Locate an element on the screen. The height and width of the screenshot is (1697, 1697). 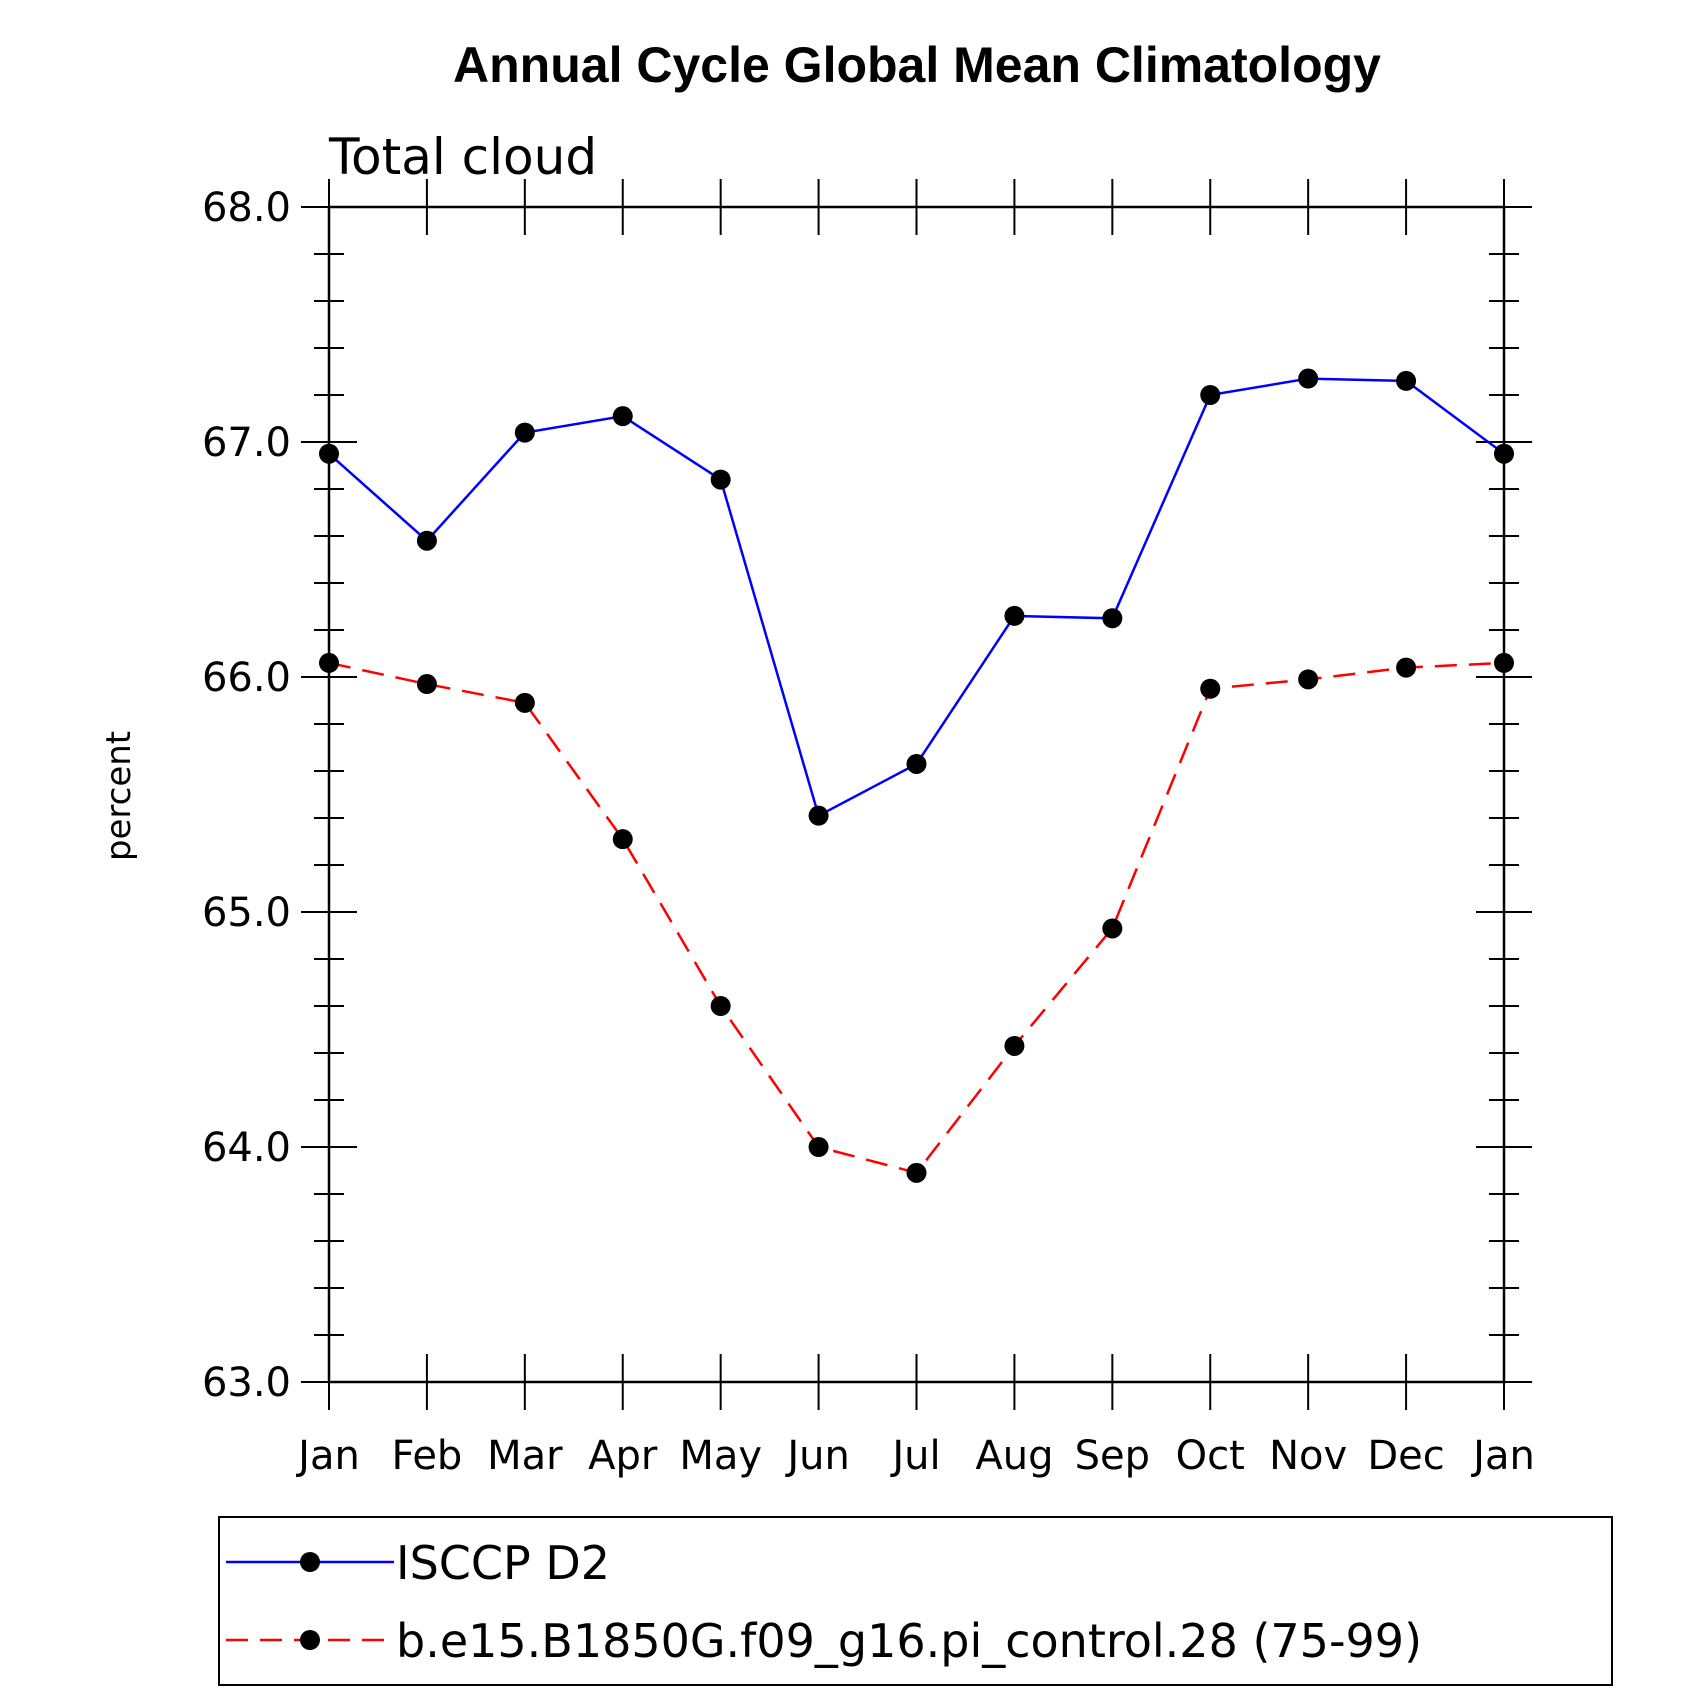
legend-box is located at coordinates (915, 1601).